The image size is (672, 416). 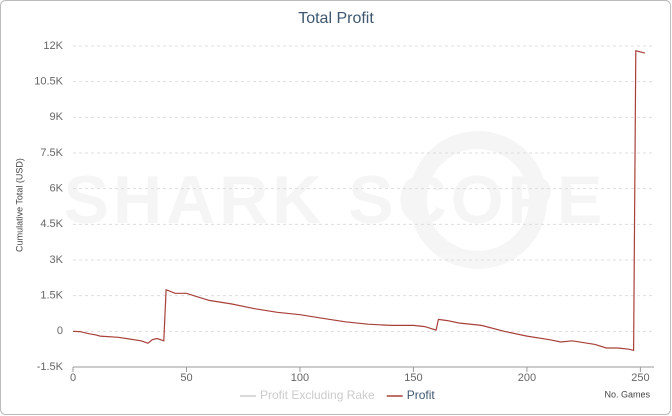 I want to click on y-tick-label: 10.5K, so click(x=48, y=82).